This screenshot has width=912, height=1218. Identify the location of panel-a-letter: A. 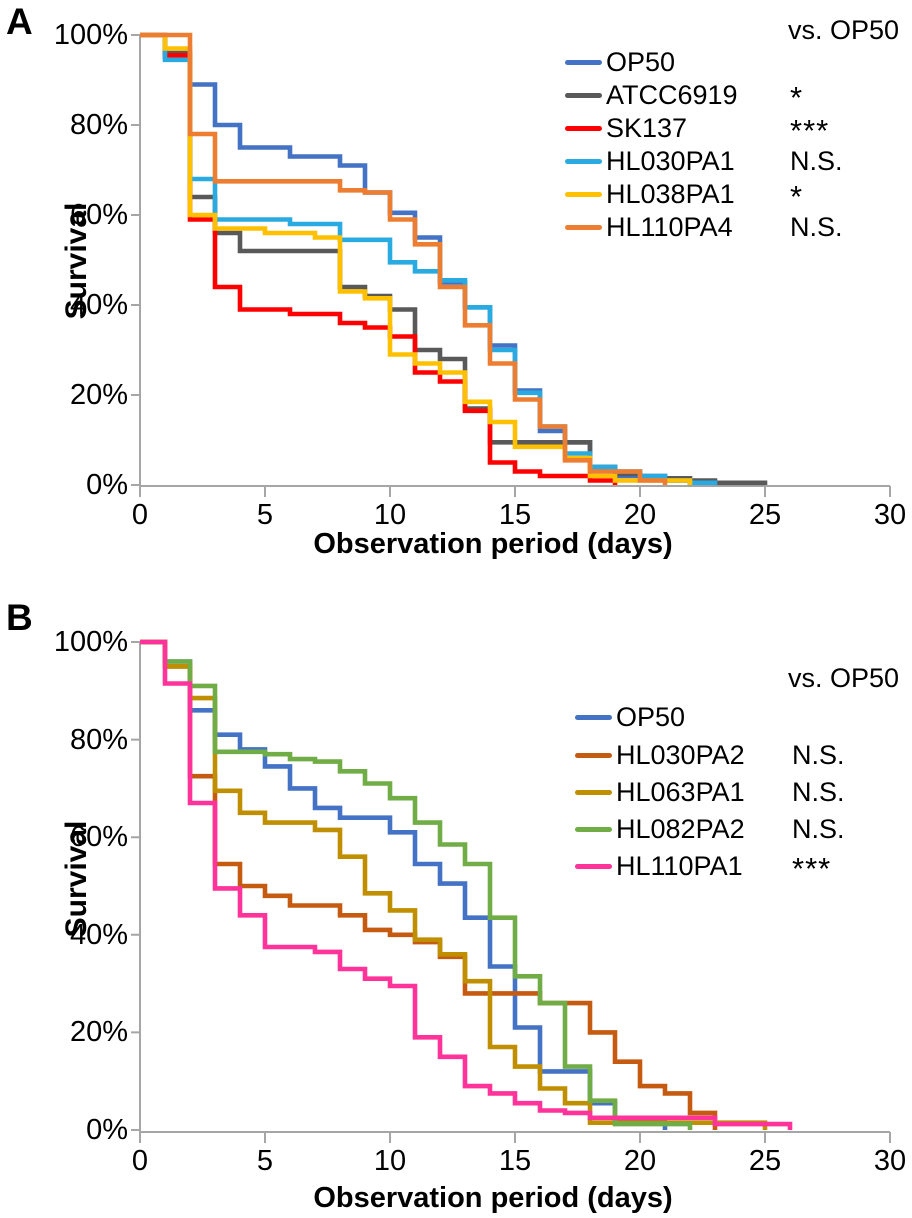
(19, 21).